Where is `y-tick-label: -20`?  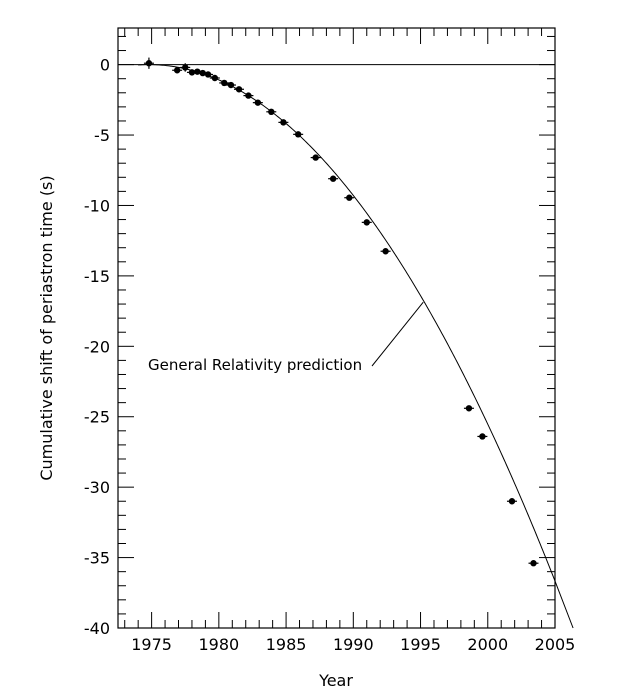
y-tick-label: -20 is located at coordinates (97, 346).